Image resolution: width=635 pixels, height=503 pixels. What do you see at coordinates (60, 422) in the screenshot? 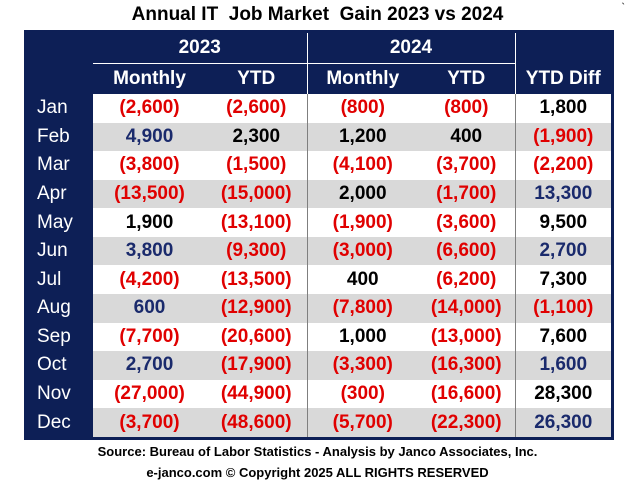
I see `row-label-dec: Dec` at bounding box center [60, 422].